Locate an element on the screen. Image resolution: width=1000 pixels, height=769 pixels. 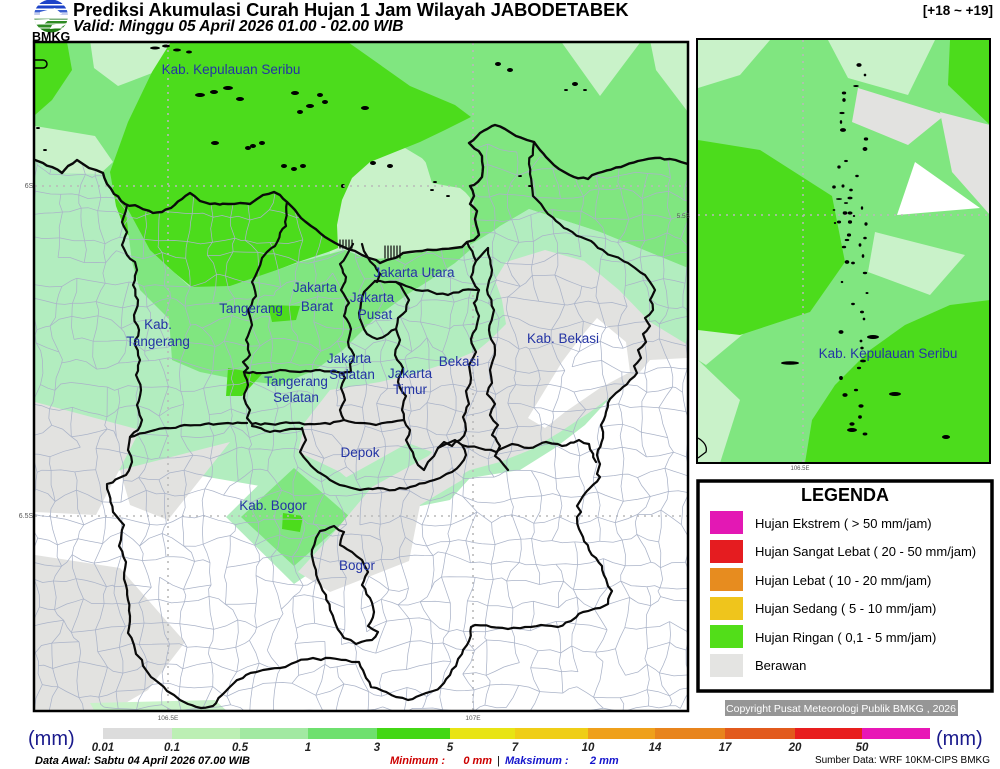
svg-text: Barat is located at coordinates (317, 306).